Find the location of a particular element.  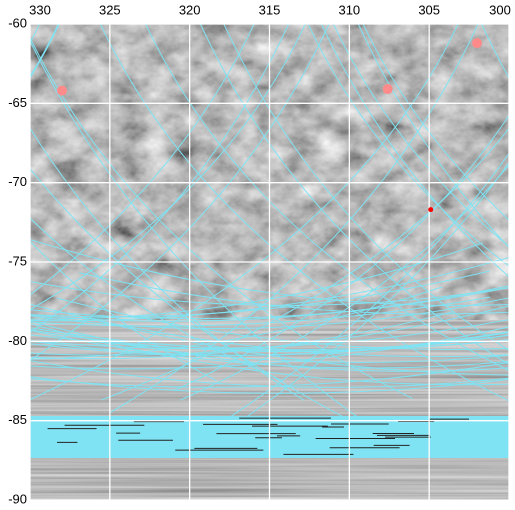

y-tick-label: -90 is located at coordinates (17, 498).